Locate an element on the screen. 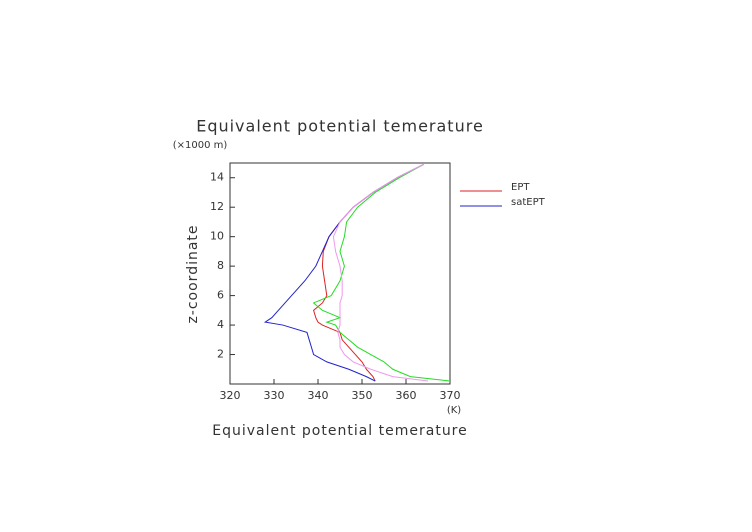 Image resolution: width=752 pixels, height=532 pixels. x-unit: (K) is located at coordinates (454, 410).